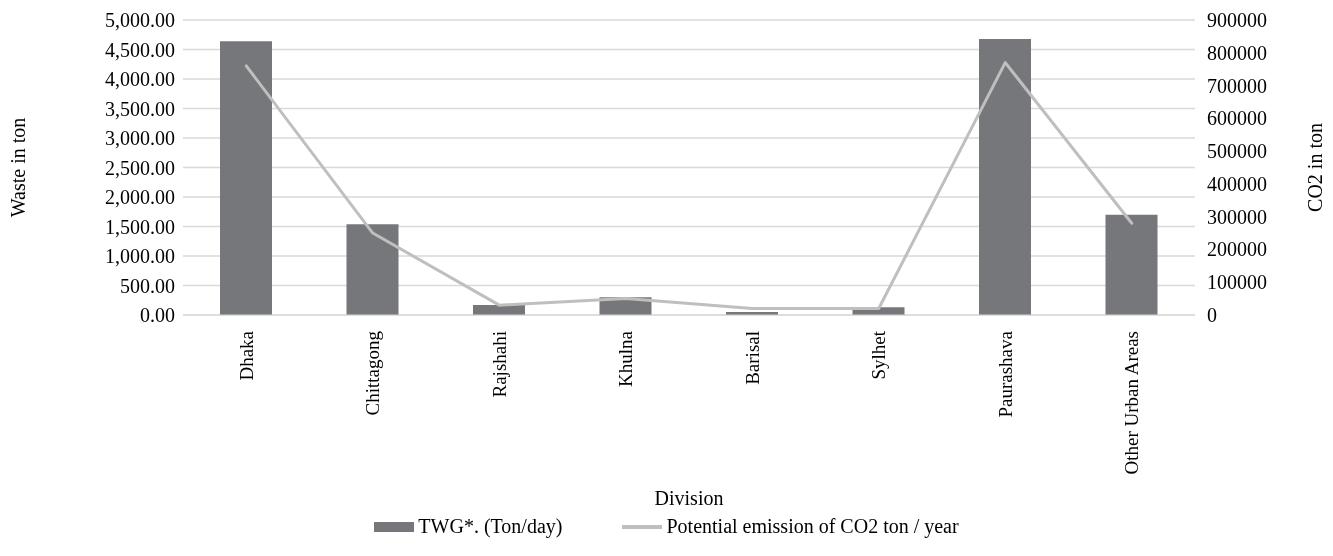  I want to click on legend-label: Potential emission of CO2 ton / year, so click(812, 526).